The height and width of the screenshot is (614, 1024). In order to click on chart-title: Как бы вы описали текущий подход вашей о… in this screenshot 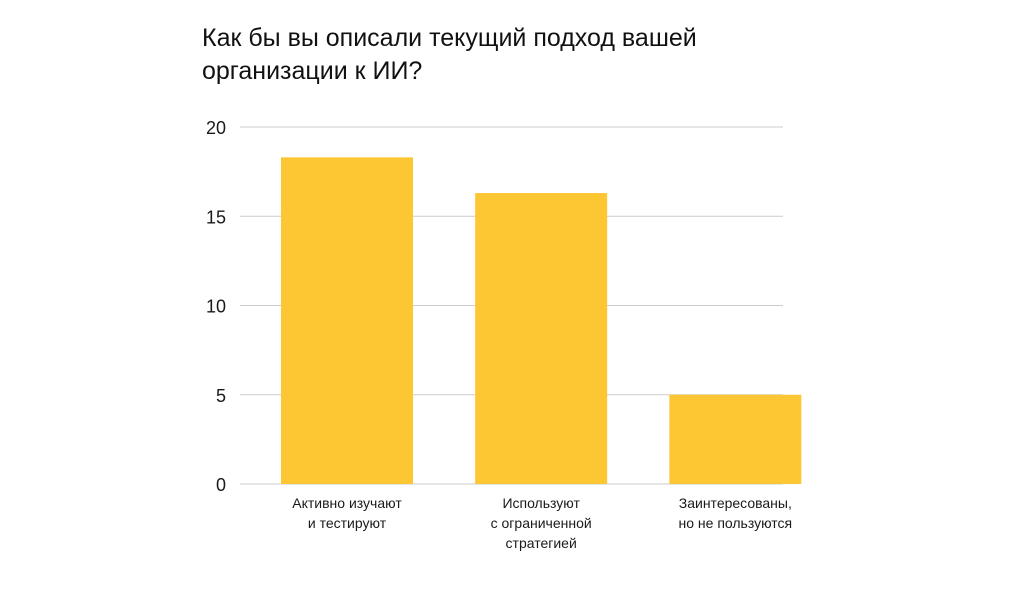, I will do `click(449, 54)`.